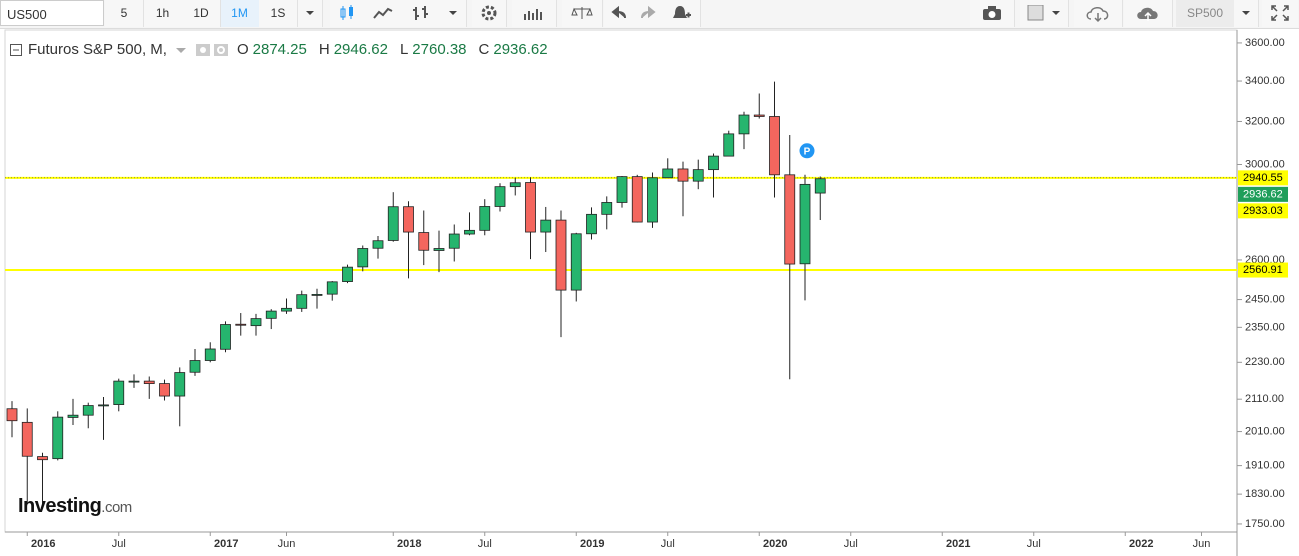 This screenshot has height=556, width=1299. What do you see at coordinates (409, 544) in the screenshot?
I see `x-tick-label: 2018` at bounding box center [409, 544].